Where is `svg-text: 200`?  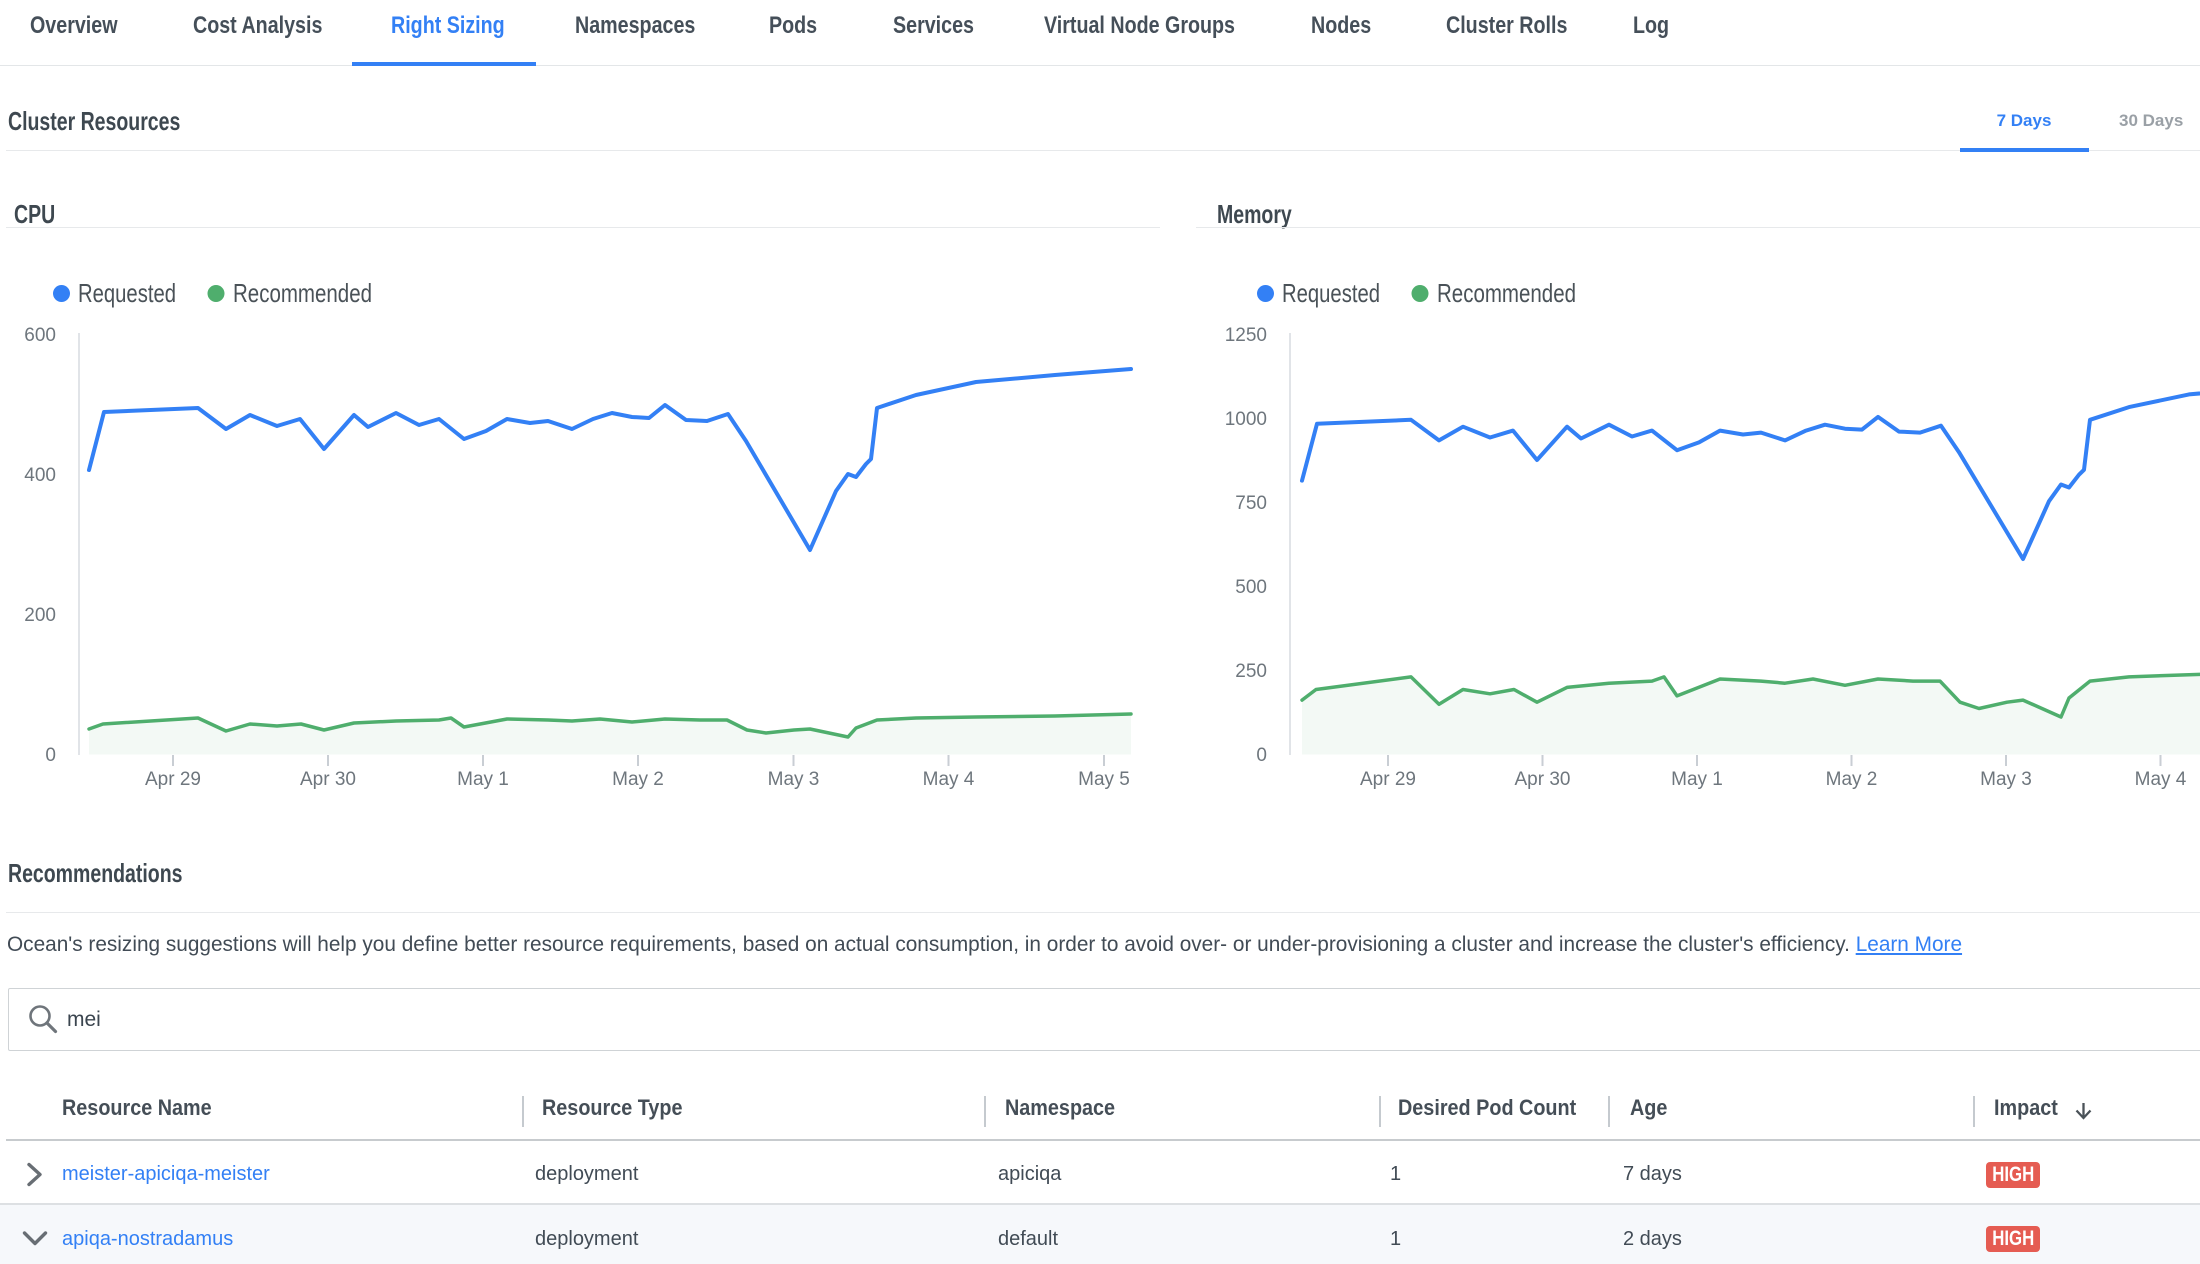 svg-text: 200 is located at coordinates (40, 615).